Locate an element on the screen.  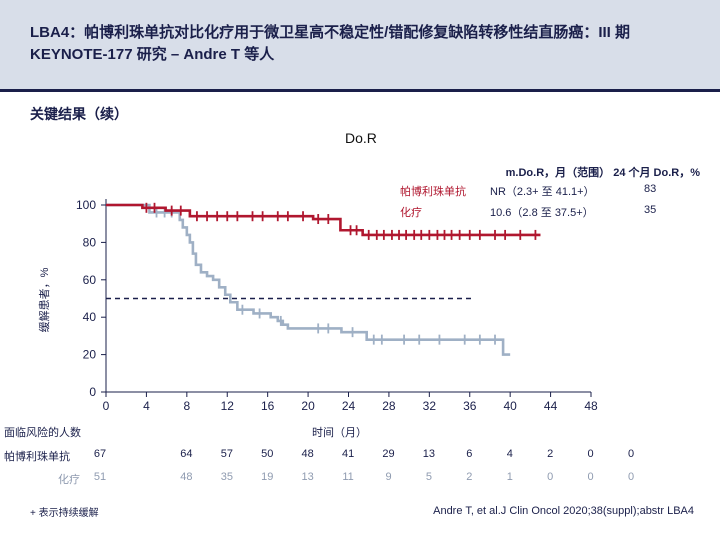
risk-count: 5 is located at coordinates (428, 477).